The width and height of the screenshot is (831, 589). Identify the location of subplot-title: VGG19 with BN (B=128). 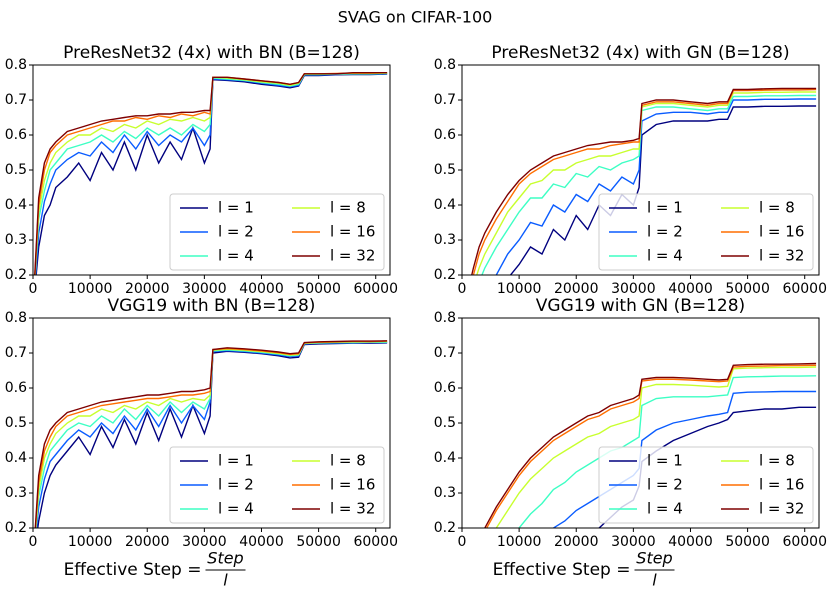
(212, 306).